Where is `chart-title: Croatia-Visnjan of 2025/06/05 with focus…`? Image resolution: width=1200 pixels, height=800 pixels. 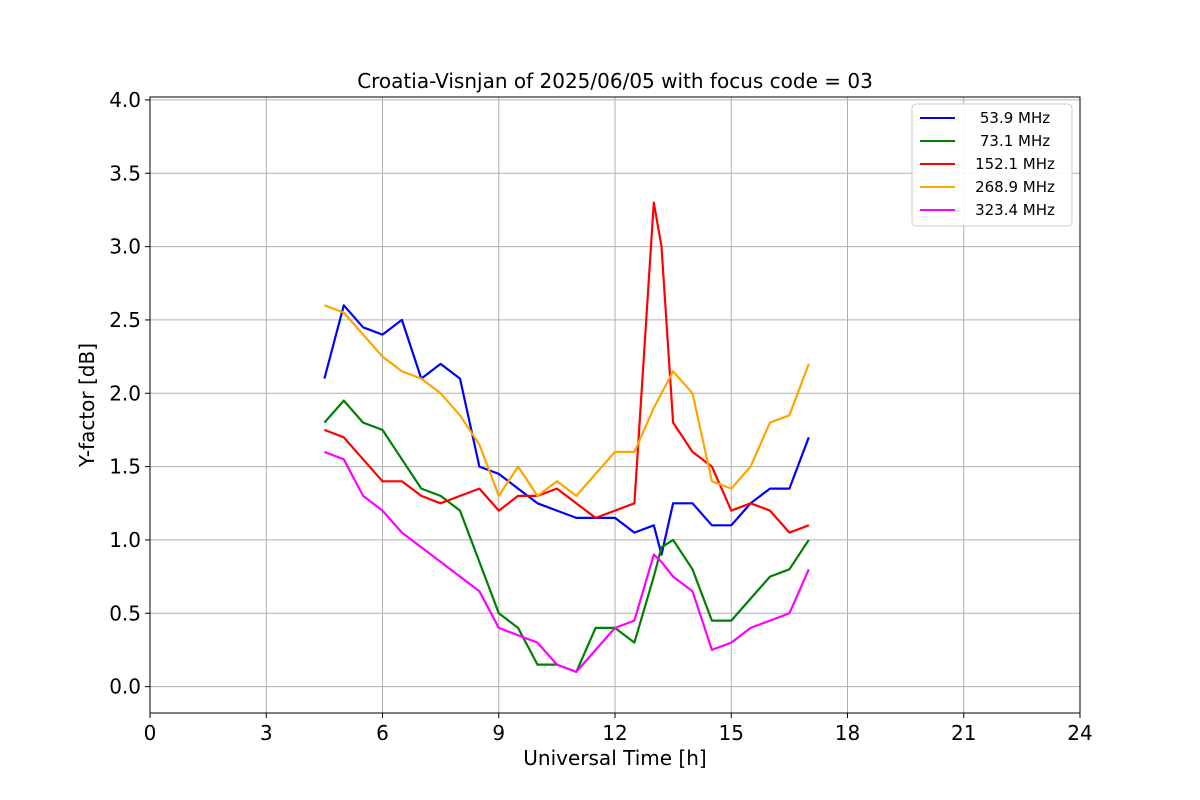 chart-title: Croatia-Visnjan of 2025/06/05 with focus… is located at coordinates (615, 81).